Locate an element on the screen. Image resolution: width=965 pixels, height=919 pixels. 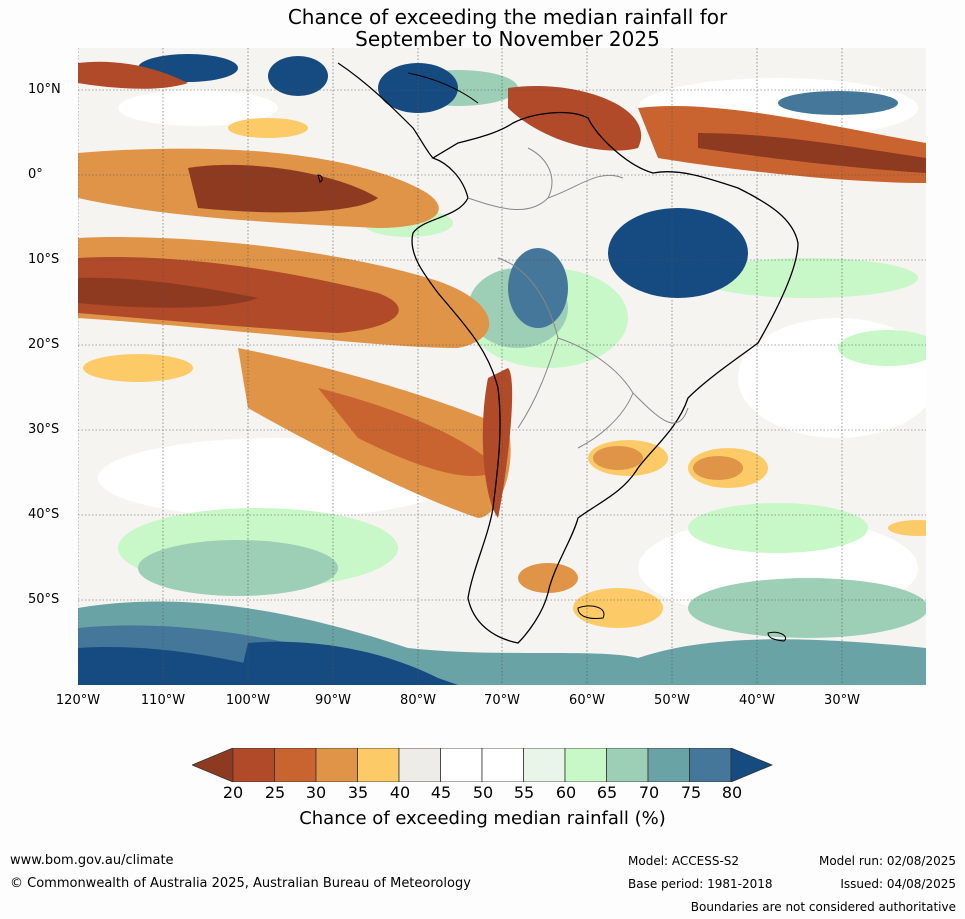
lon-label-50w: 50°W is located at coordinates (672, 700).